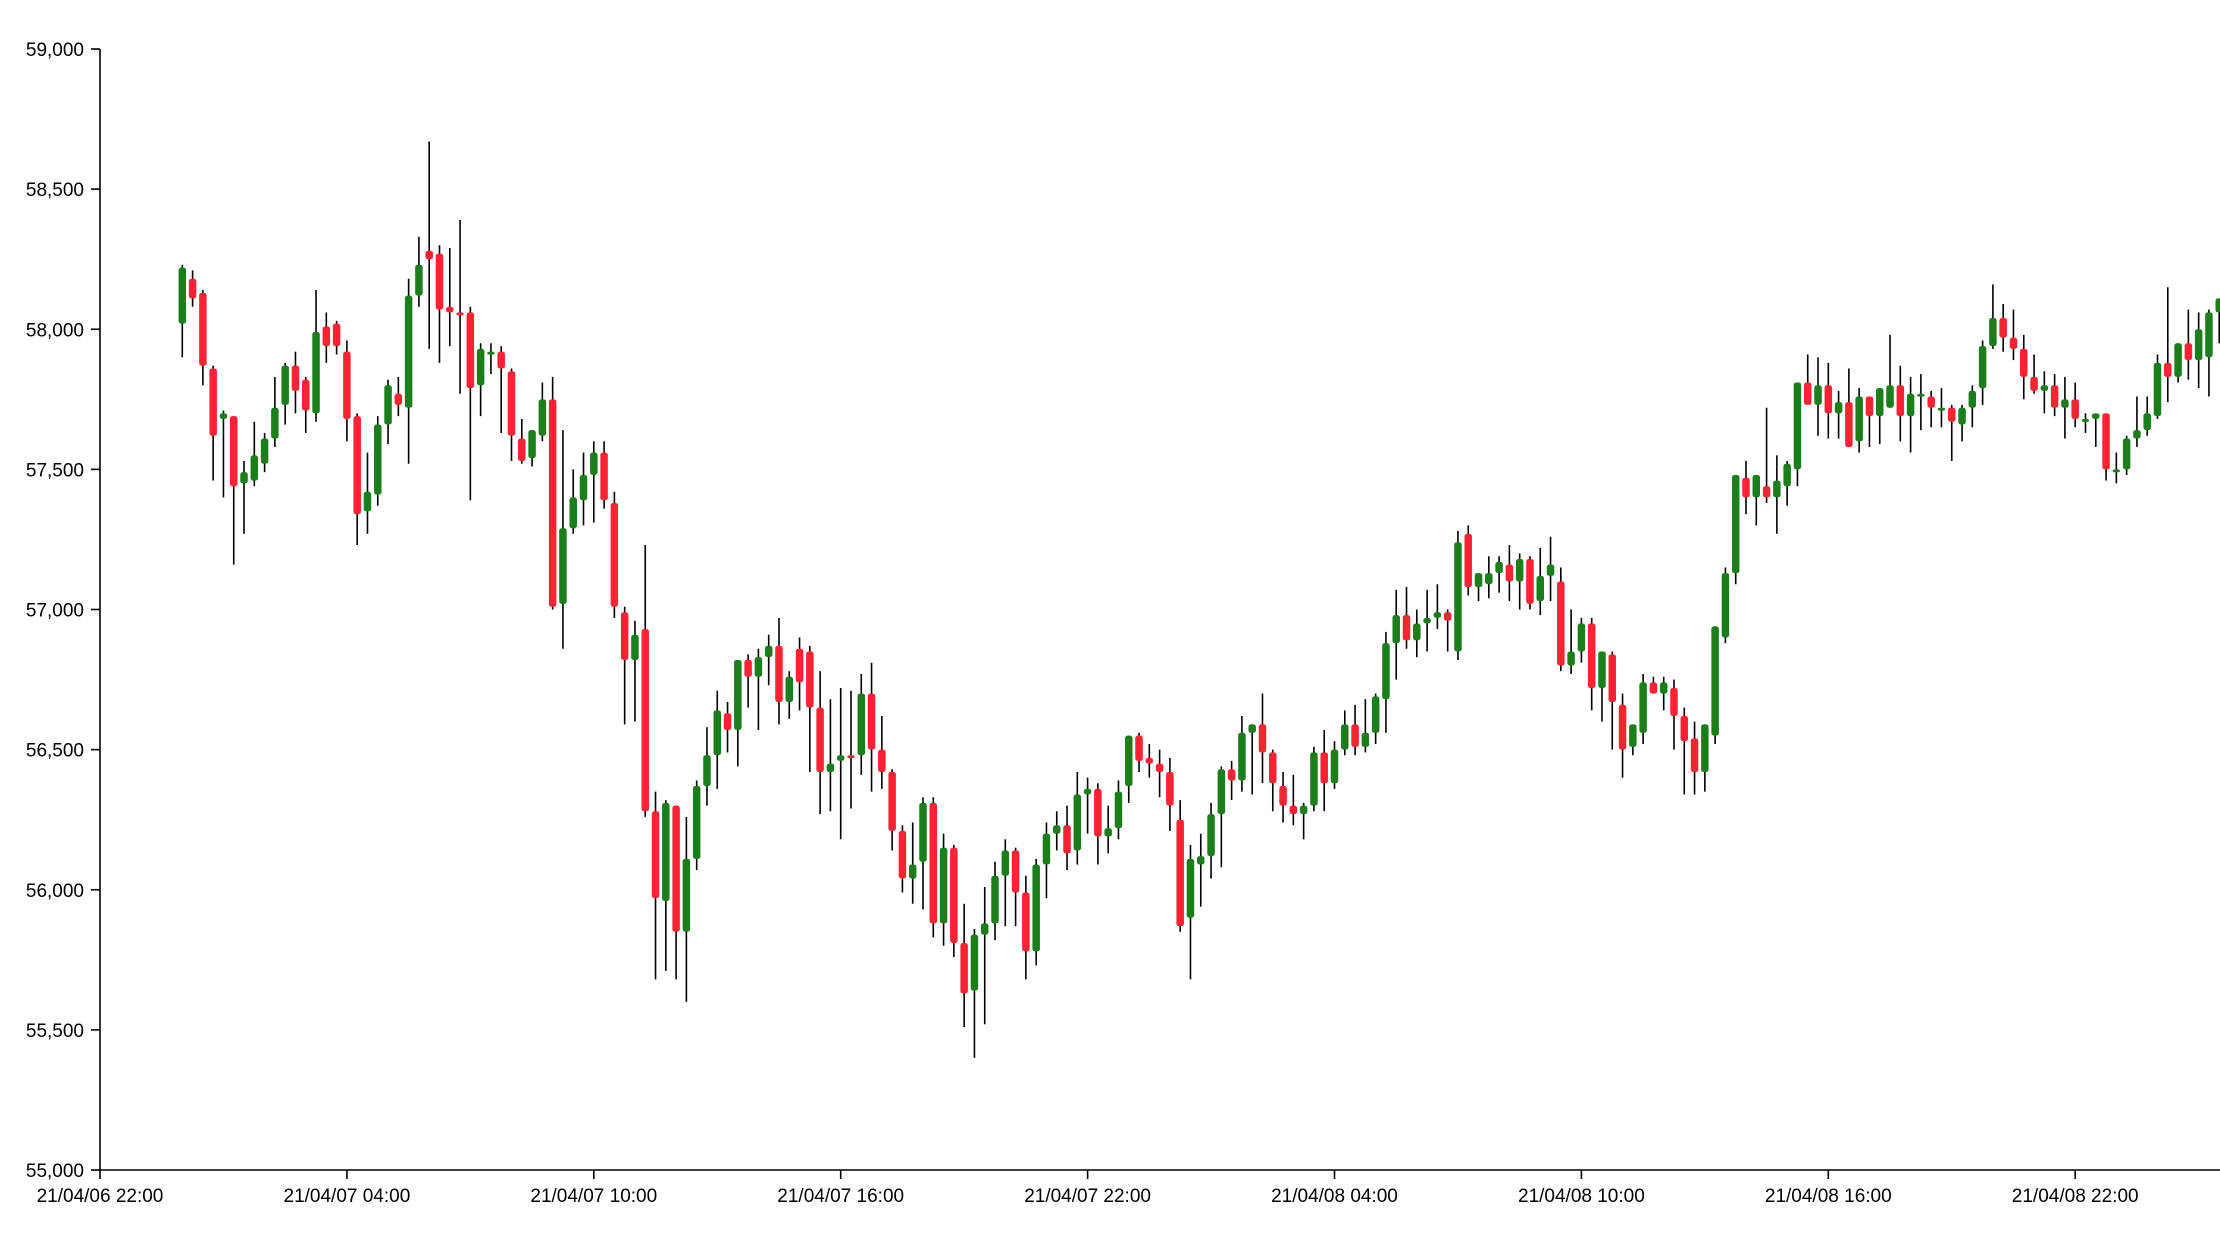  Describe the element at coordinates (2075, 1196) in the screenshot. I see `x-tick-label: 21/04/08 22:00` at that location.